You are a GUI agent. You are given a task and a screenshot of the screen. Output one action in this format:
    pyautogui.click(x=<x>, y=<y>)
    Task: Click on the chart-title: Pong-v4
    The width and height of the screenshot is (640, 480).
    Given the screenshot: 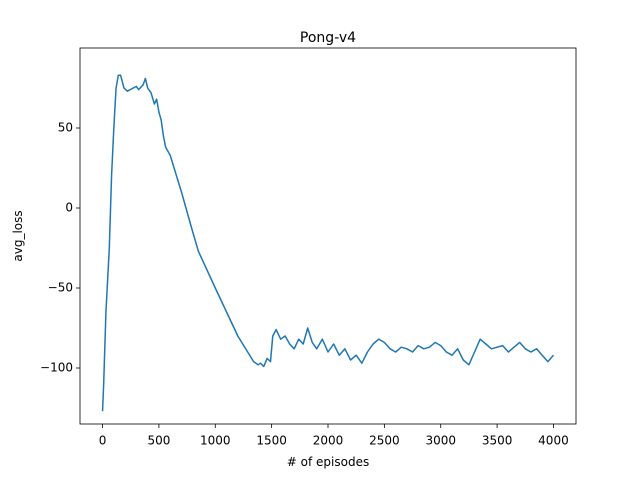 What is the action you would take?
    pyautogui.click(x=328, y=38)
    